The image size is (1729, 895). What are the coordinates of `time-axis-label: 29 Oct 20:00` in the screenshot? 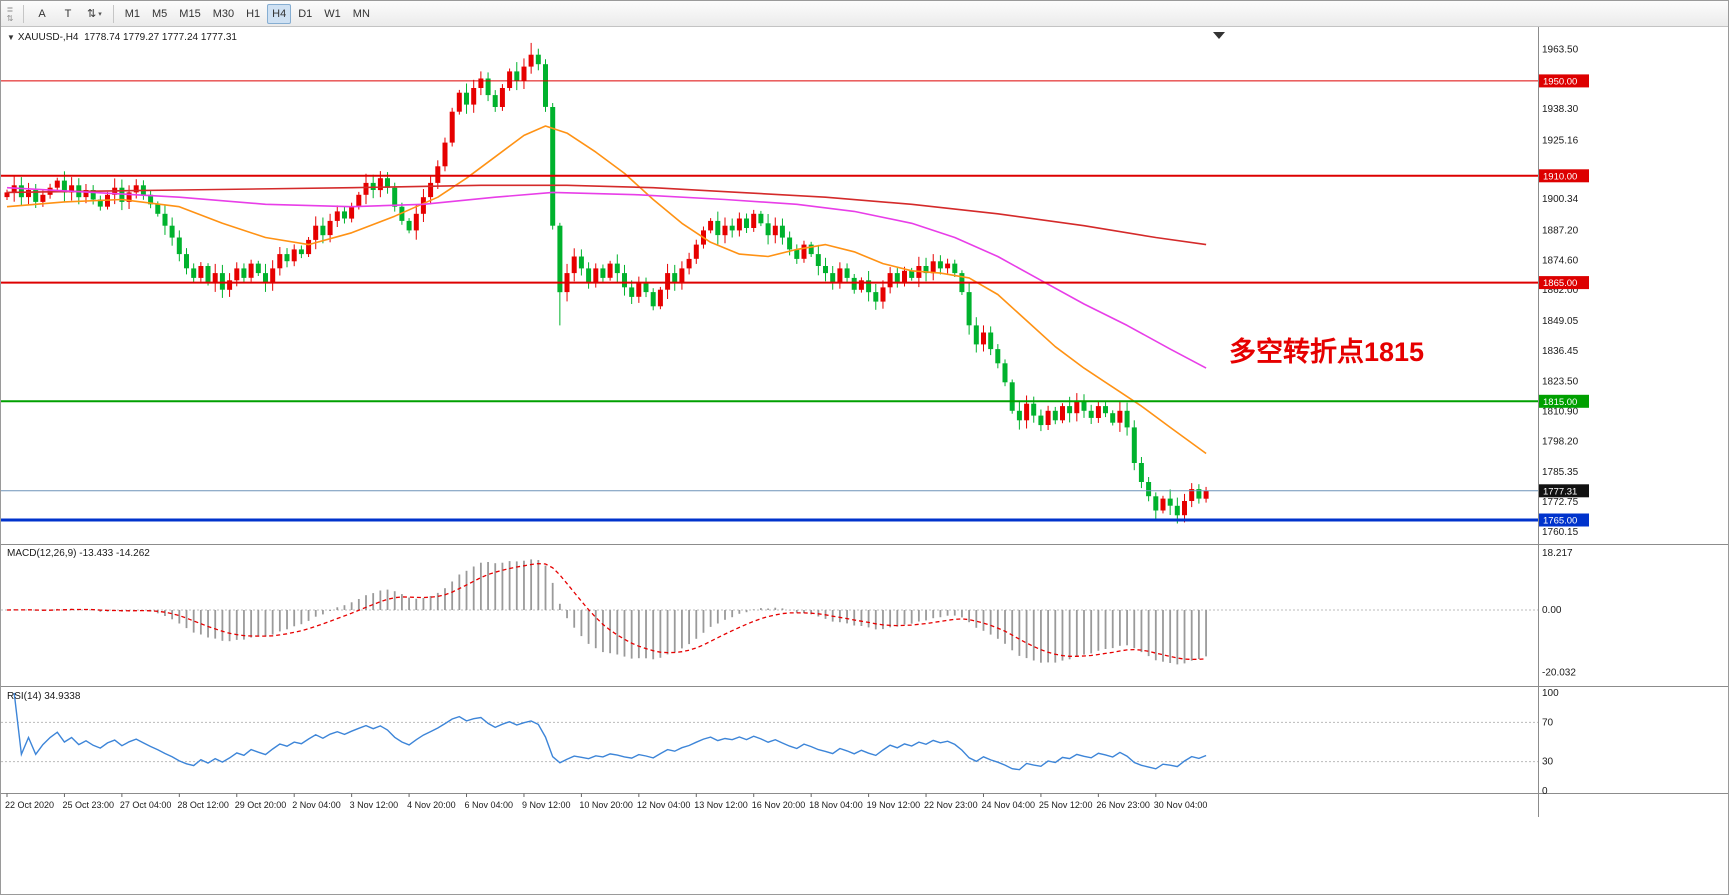 It's located at (261, 805).